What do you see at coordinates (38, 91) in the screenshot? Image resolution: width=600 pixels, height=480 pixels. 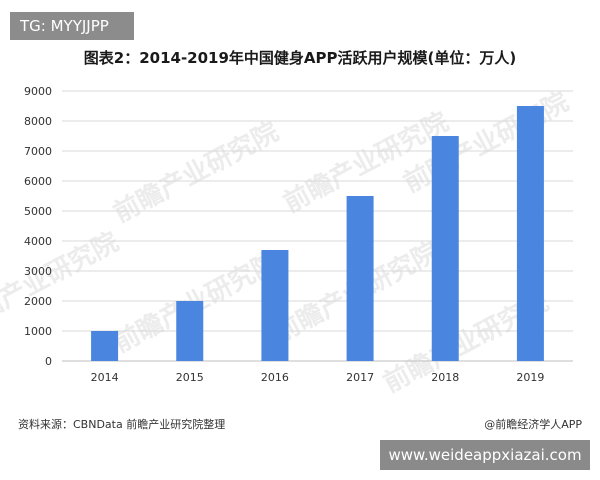 I see `y-tick-label: 9000` at bounding box center [38, 91].